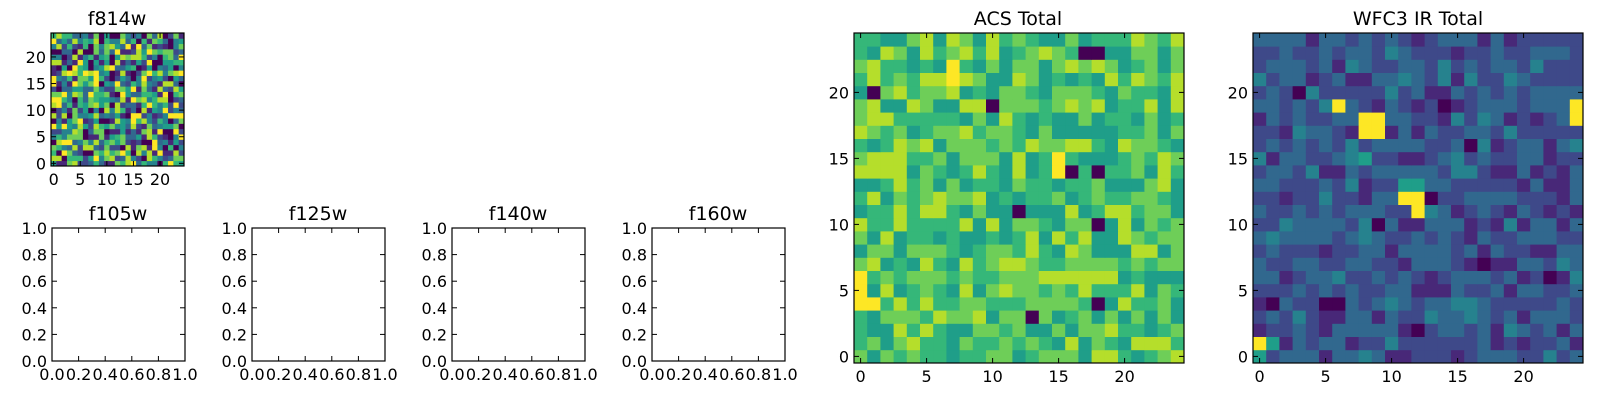 This screenshot has height=404, width=1600. What do you see at coordinates (518, 214) in the screenshot?
I see `title-f140w: f140w` at bounding box center [518, 214].